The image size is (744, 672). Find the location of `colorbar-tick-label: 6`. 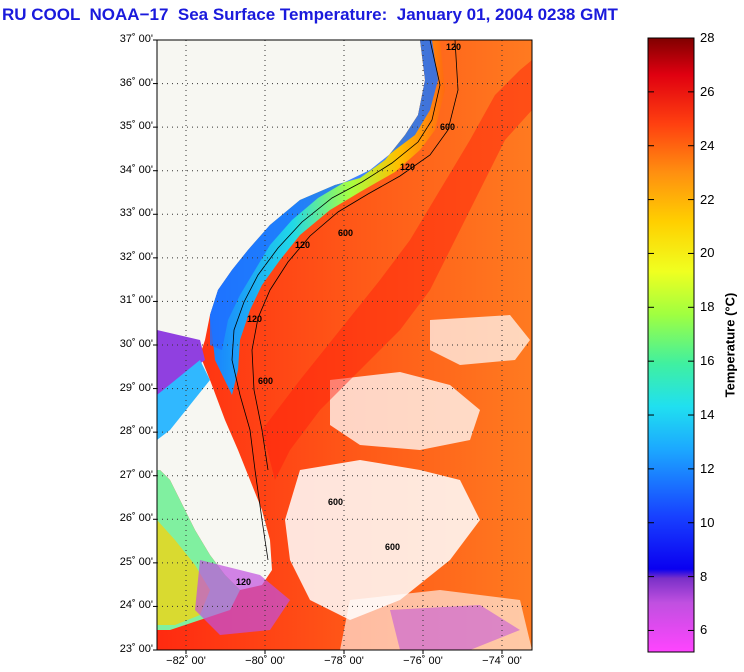

colorbar-tick-label: 6 is located at coordinates (704, 630).